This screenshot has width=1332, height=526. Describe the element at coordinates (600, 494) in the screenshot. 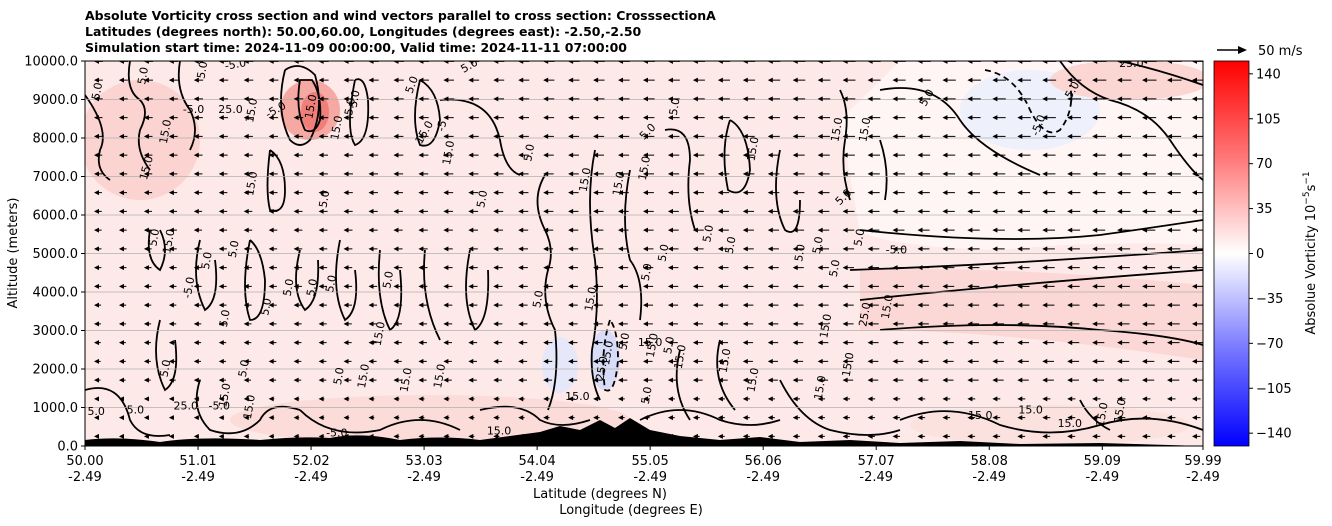

I see `x-axis-label-lat: Latitude (degrees N)` at that location.